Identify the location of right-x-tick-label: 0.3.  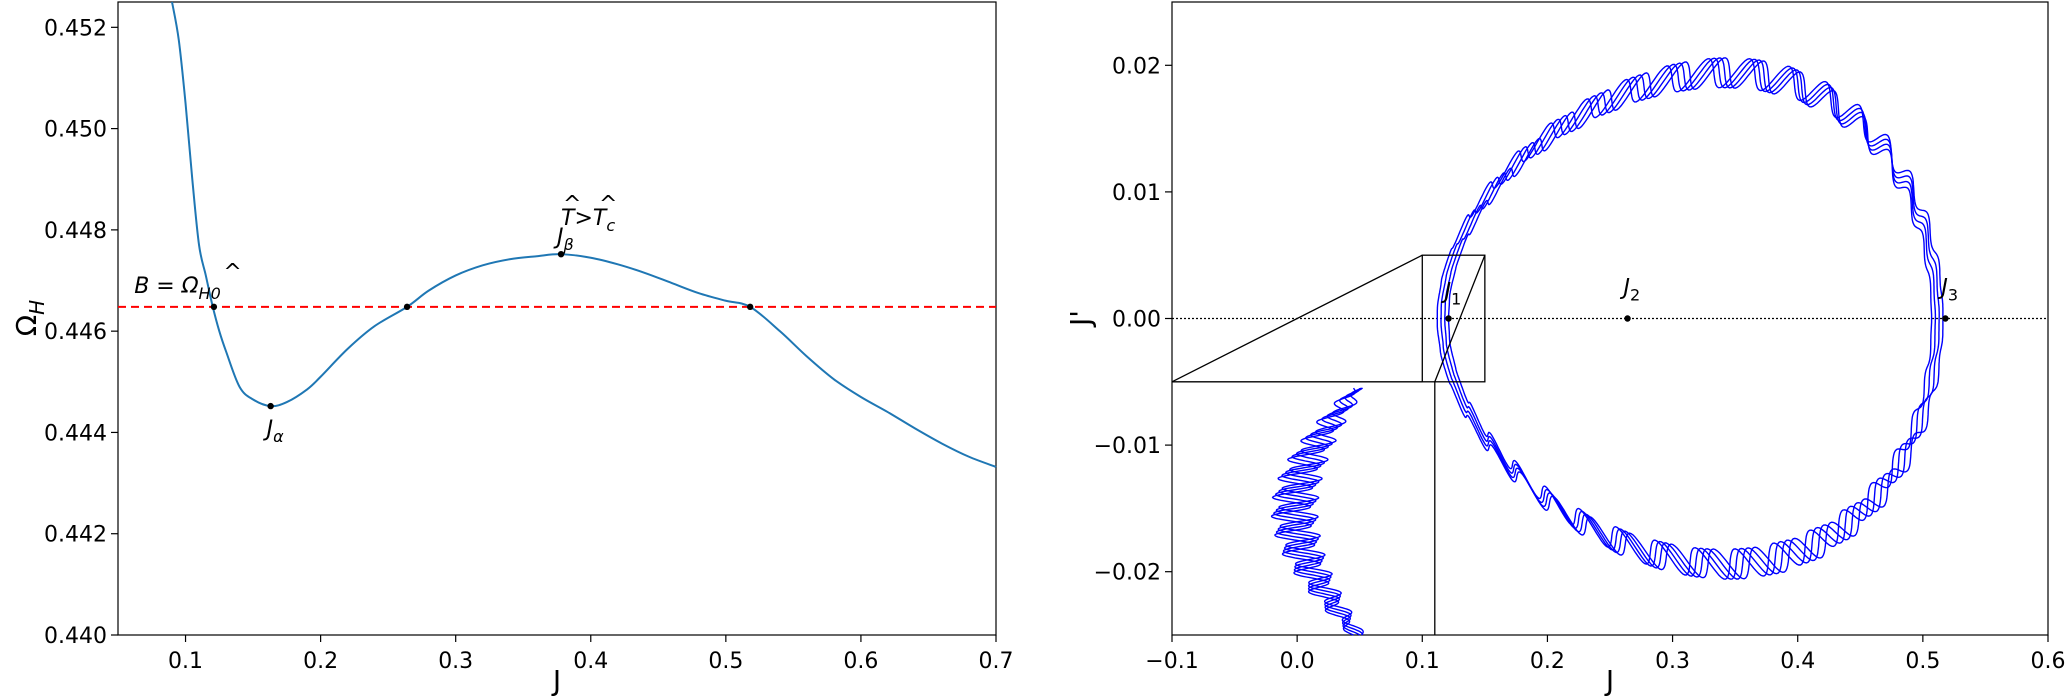
(1672, 661).